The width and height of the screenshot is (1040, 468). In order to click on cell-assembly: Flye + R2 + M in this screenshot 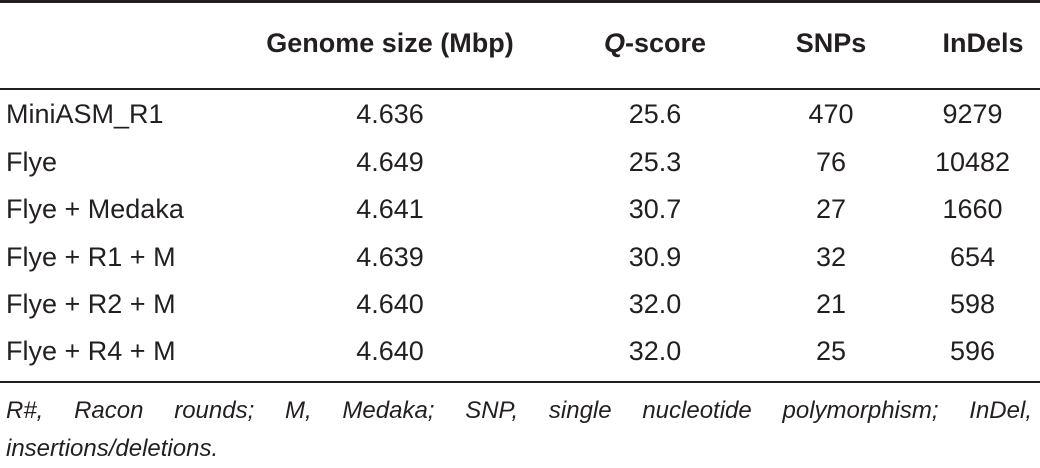, I will do `click(91, 304)`.